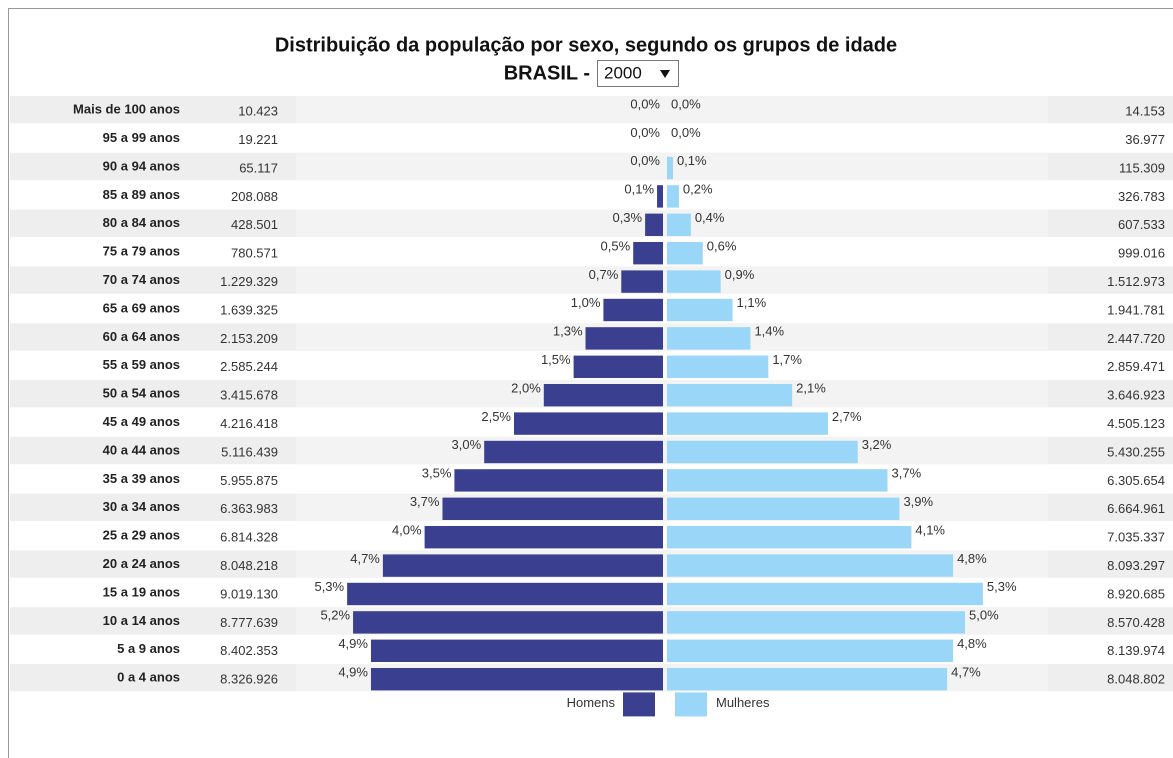  Describe the element at coordinates (811, 387) in the screenshot. I see `women-pct-label: 2,1%` at that location.